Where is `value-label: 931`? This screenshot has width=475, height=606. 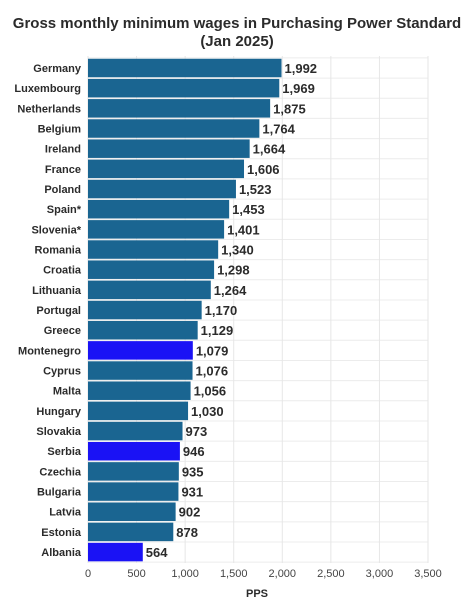 value-label: 931 is located at coordinates (192, 492).